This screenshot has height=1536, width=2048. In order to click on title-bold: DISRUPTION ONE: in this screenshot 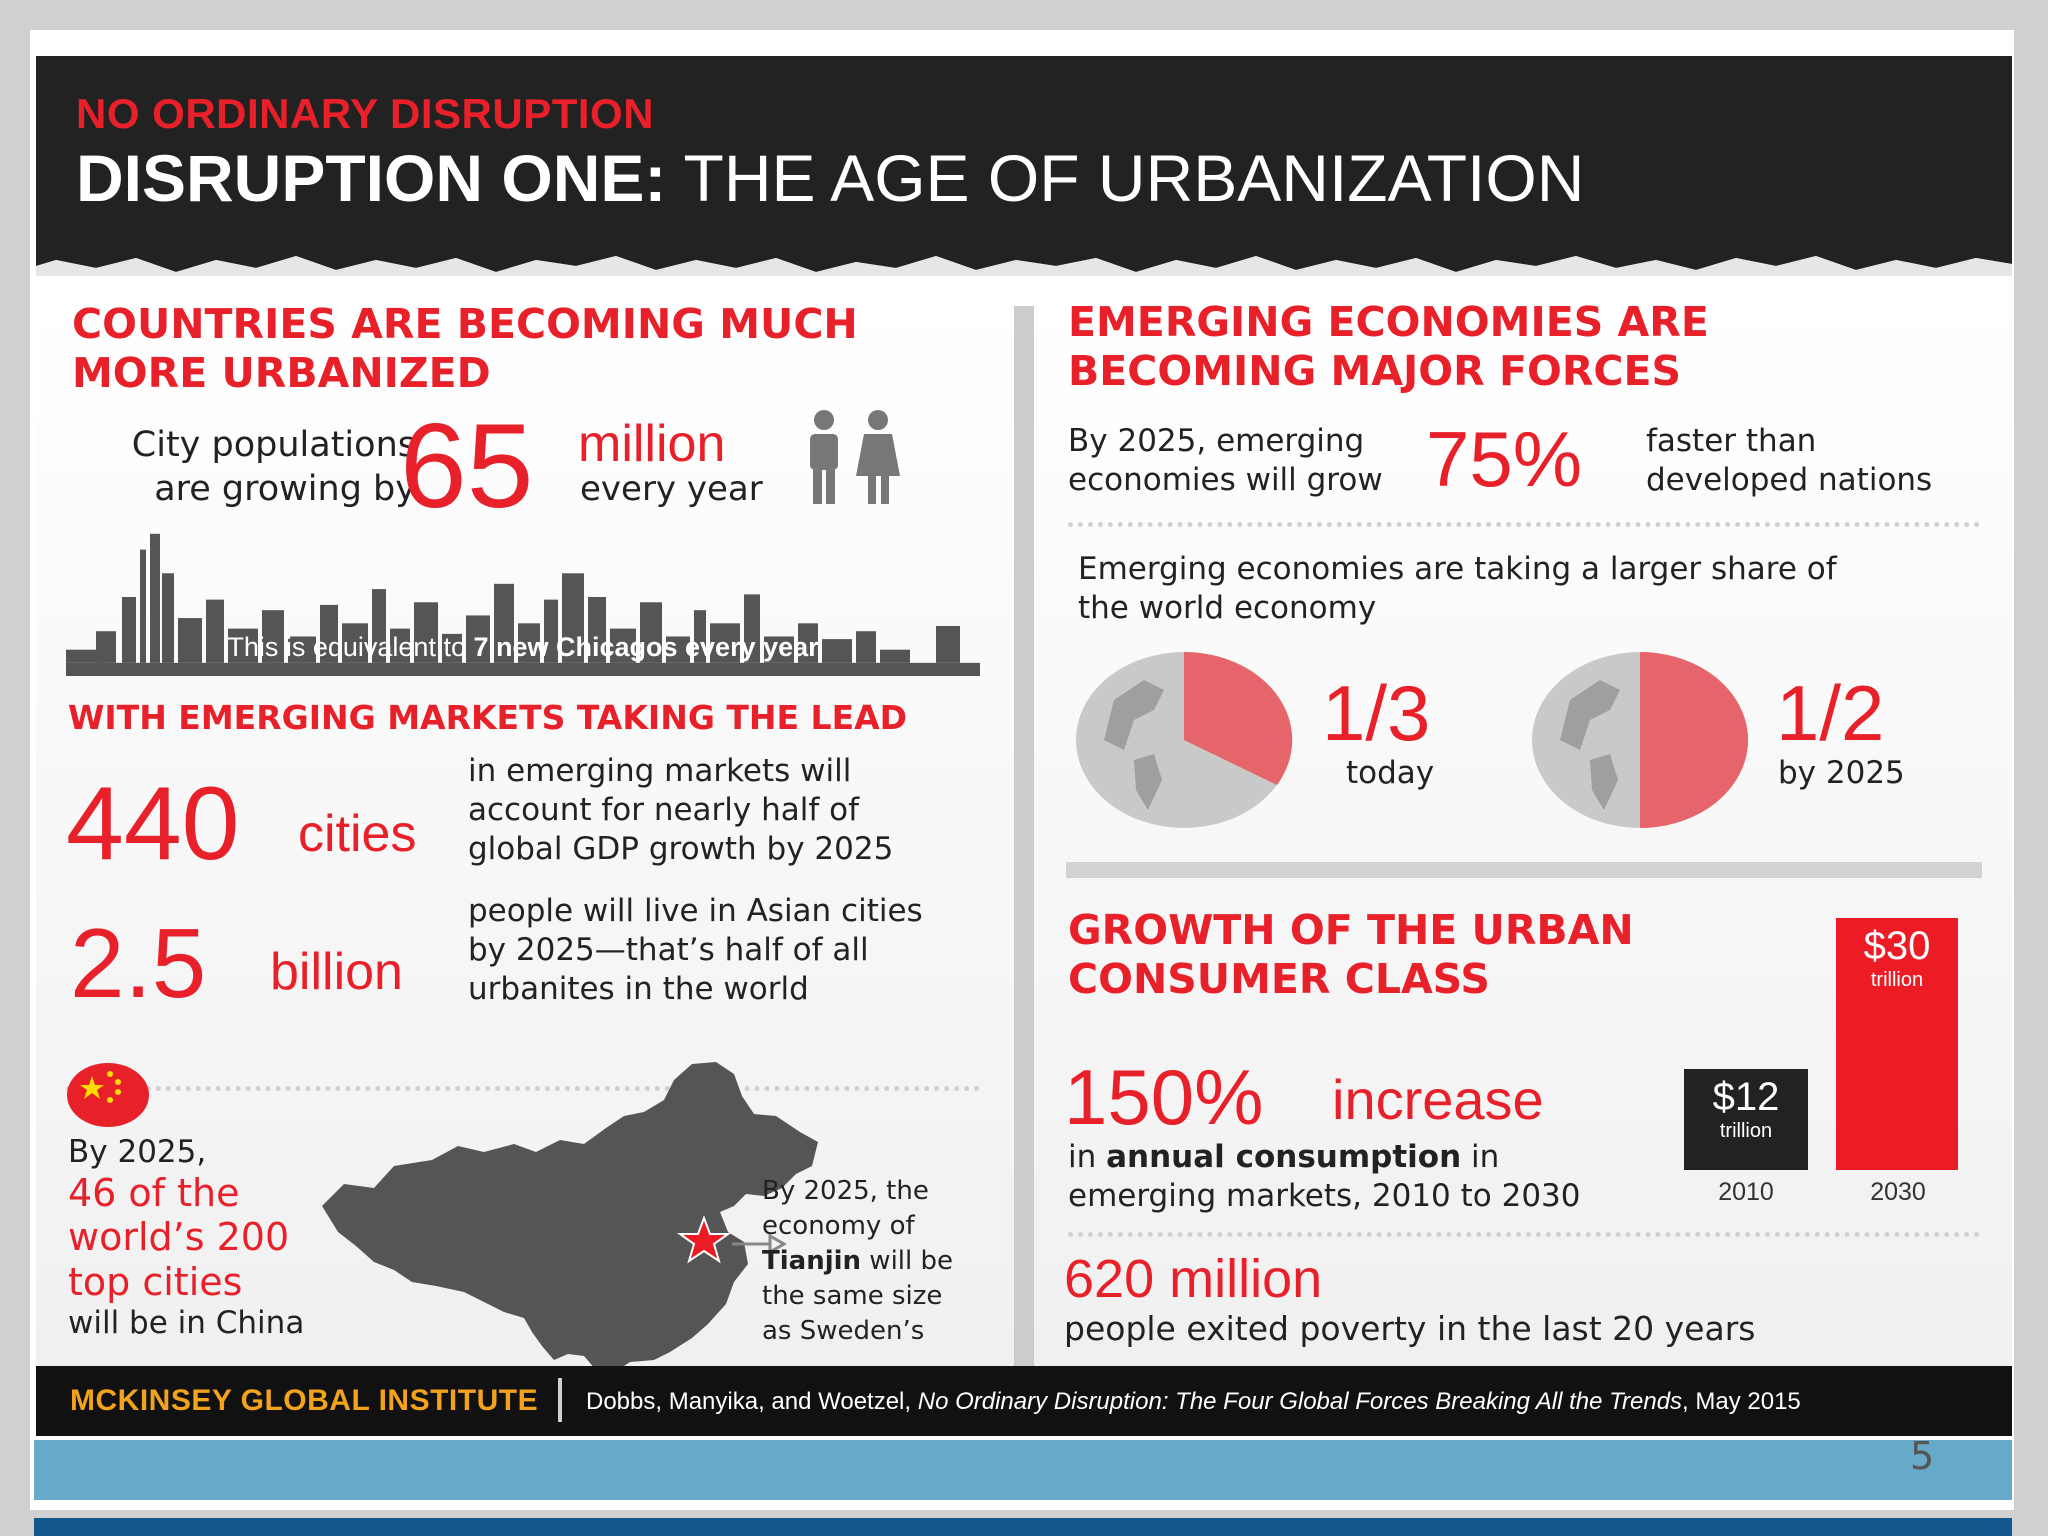, I will do `click(371, 178)`.